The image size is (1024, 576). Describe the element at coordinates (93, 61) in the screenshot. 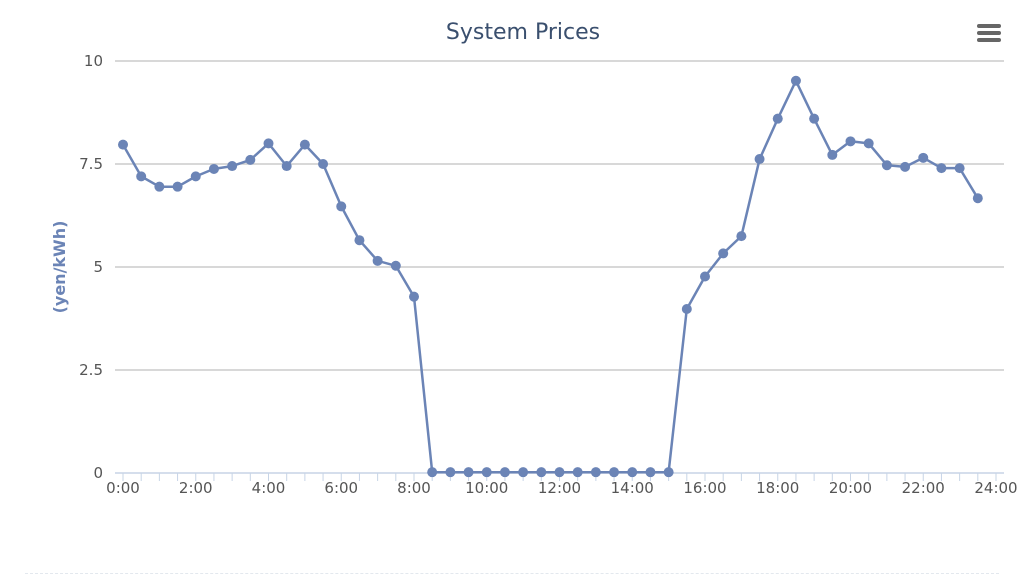

I see `y-tick-label: 10` at that location.